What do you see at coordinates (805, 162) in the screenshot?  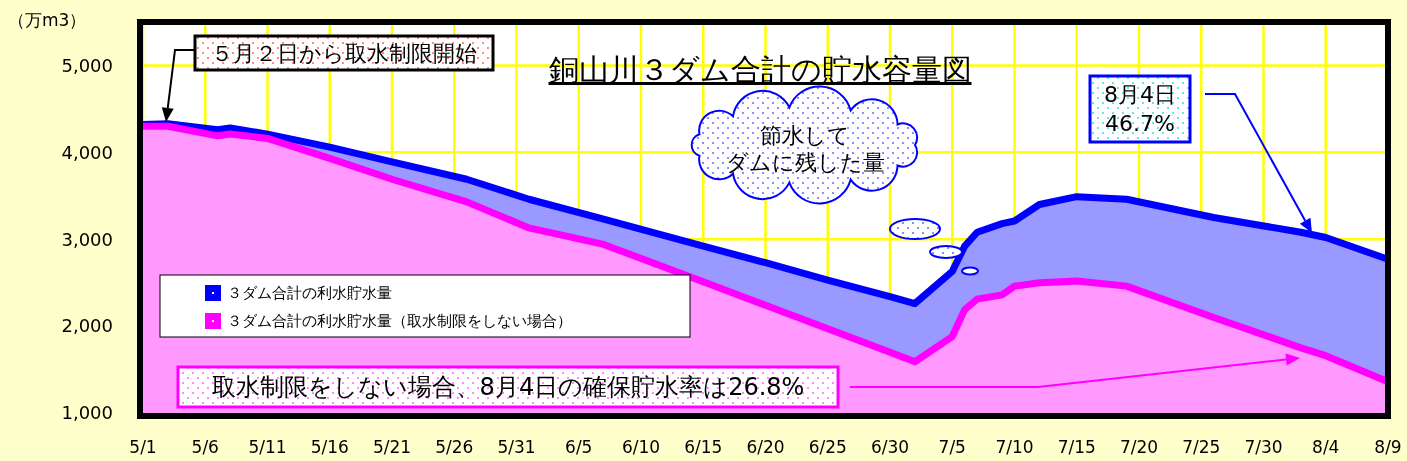 I see `annotation: ダムに残した量` at bounding box center [805, 162].